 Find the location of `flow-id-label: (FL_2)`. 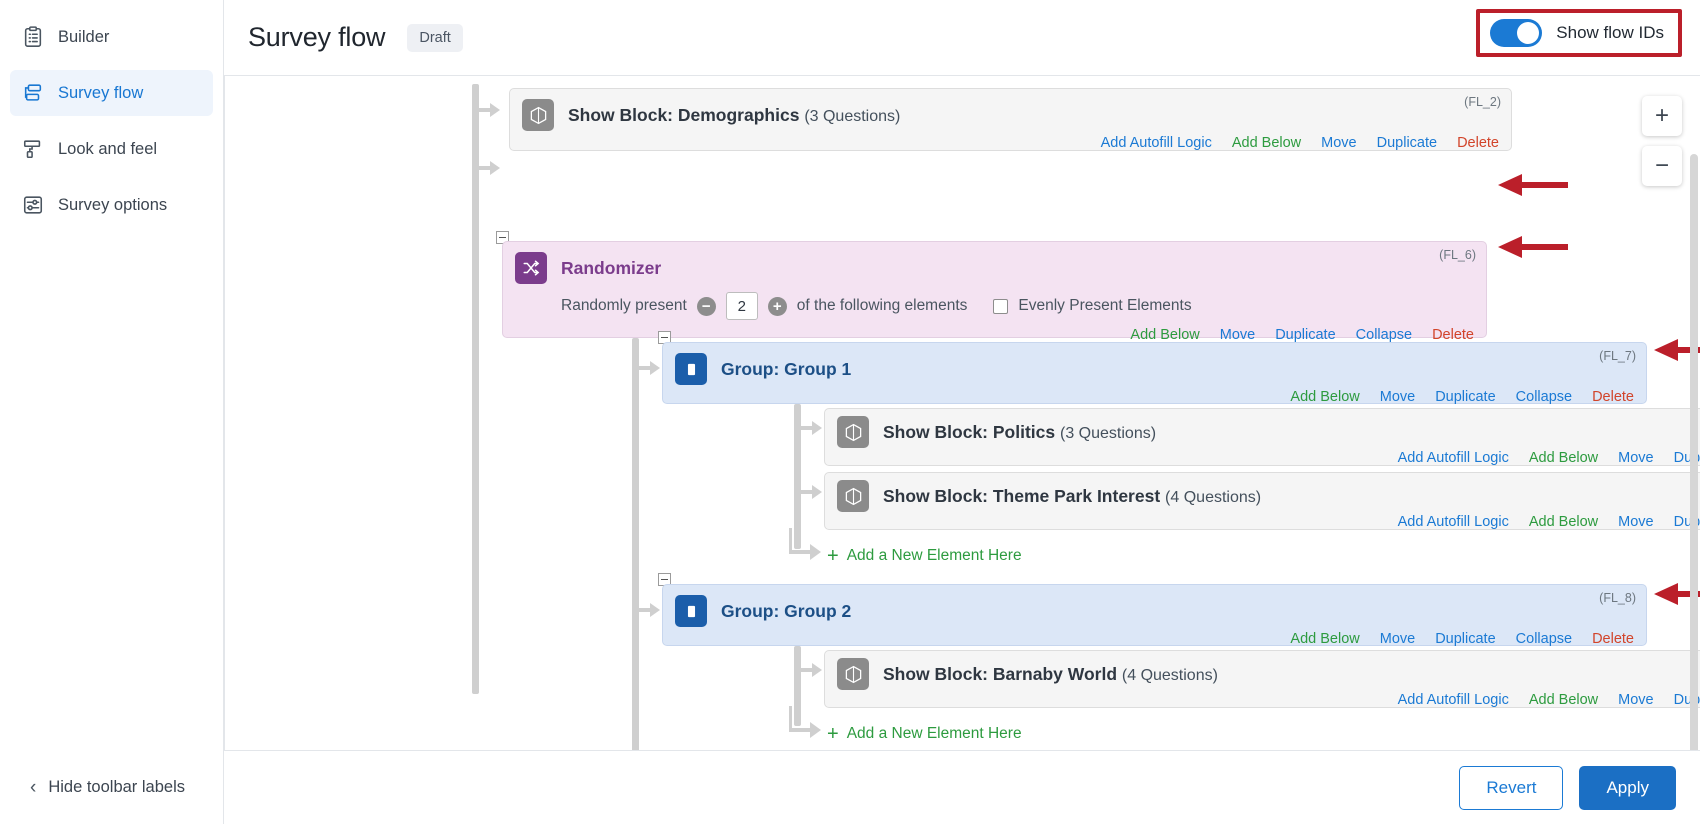

flow-id-label: (FL_2) is located at coordinates (1482, 102).